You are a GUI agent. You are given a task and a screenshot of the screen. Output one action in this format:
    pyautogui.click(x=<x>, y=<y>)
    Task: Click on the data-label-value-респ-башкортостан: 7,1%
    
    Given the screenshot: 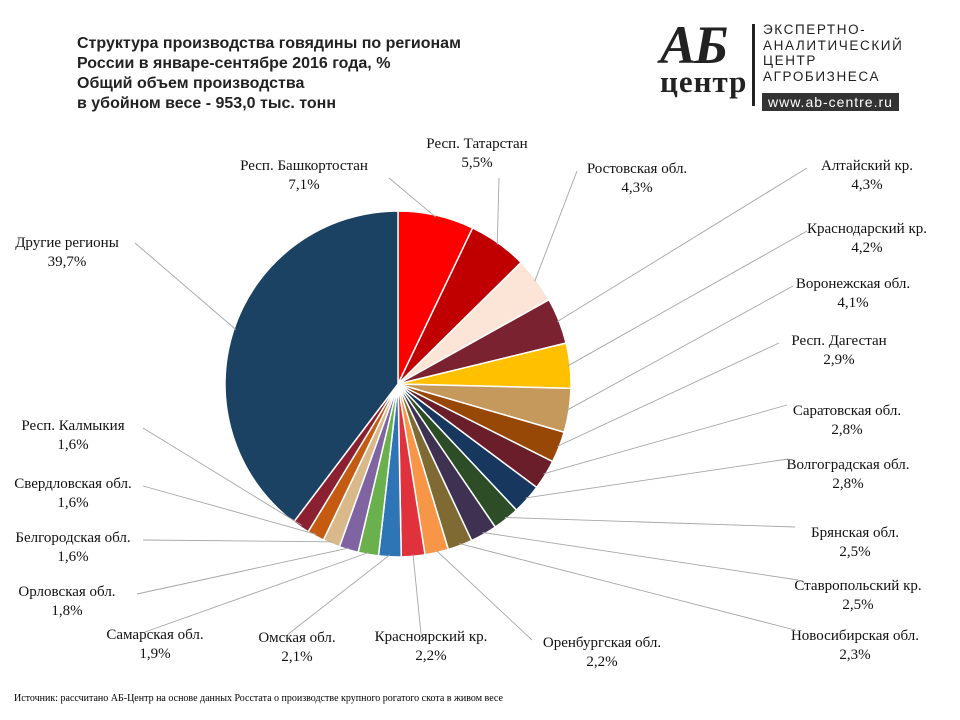 What is the action you would take?
    pyautogui.click(x=303, y=185)
    